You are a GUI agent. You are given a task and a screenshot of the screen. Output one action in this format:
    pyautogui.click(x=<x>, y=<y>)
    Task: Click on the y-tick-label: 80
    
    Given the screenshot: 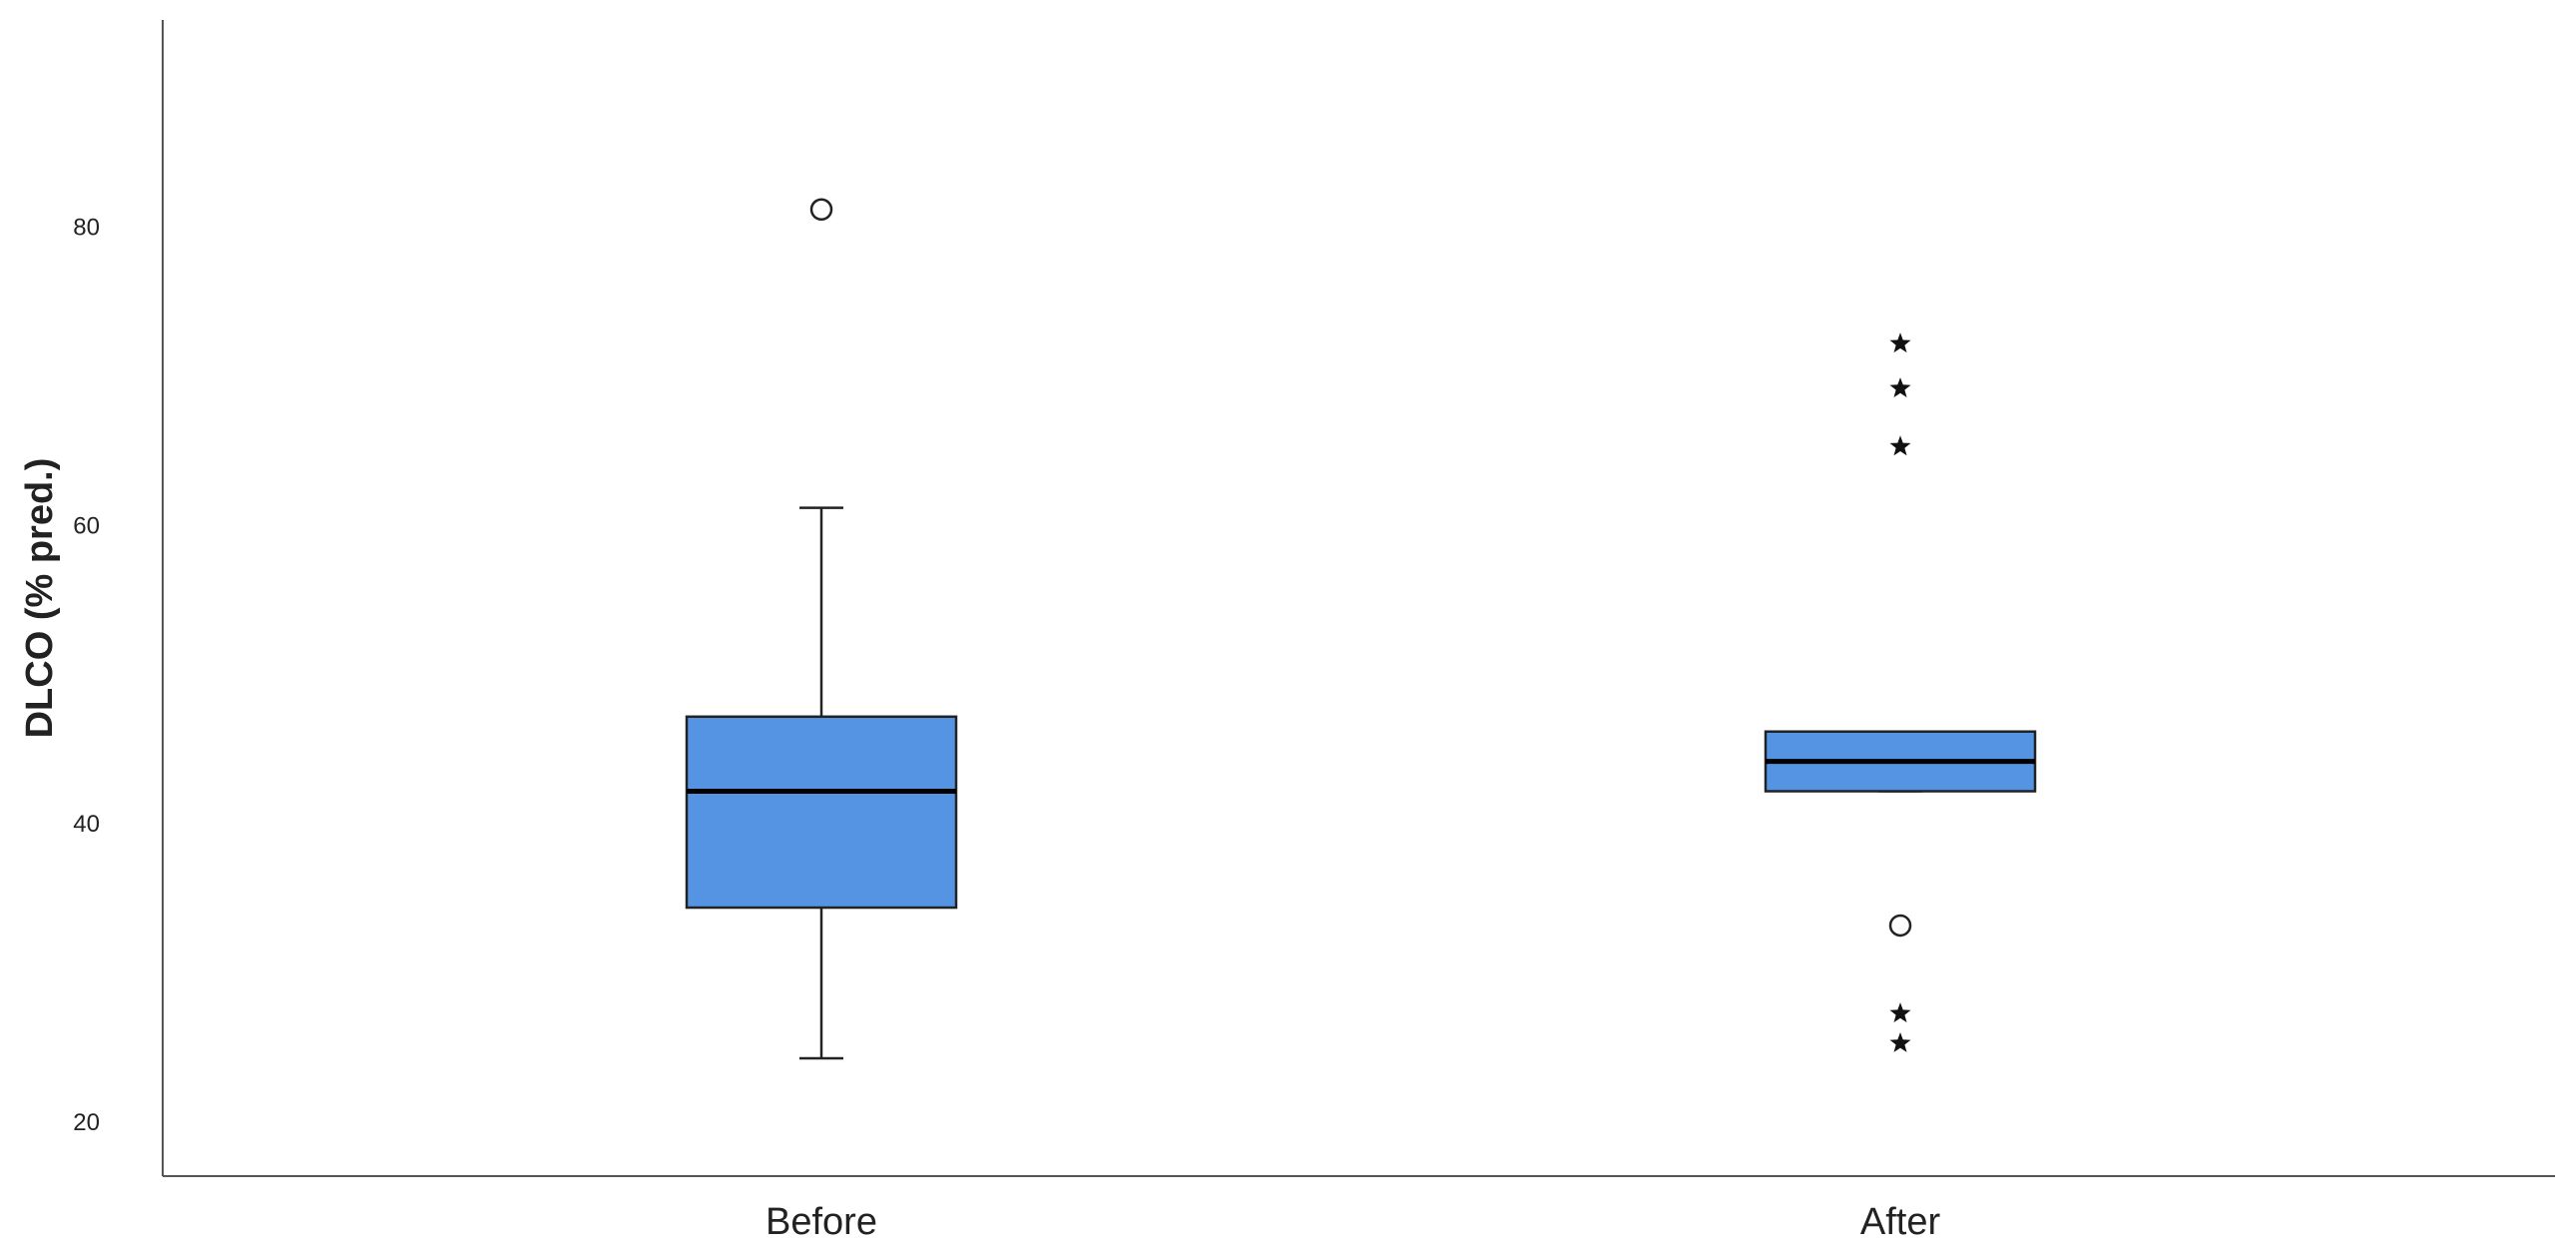 What is the action you would take?
    pyautogui.click(x=87, y=228)
    